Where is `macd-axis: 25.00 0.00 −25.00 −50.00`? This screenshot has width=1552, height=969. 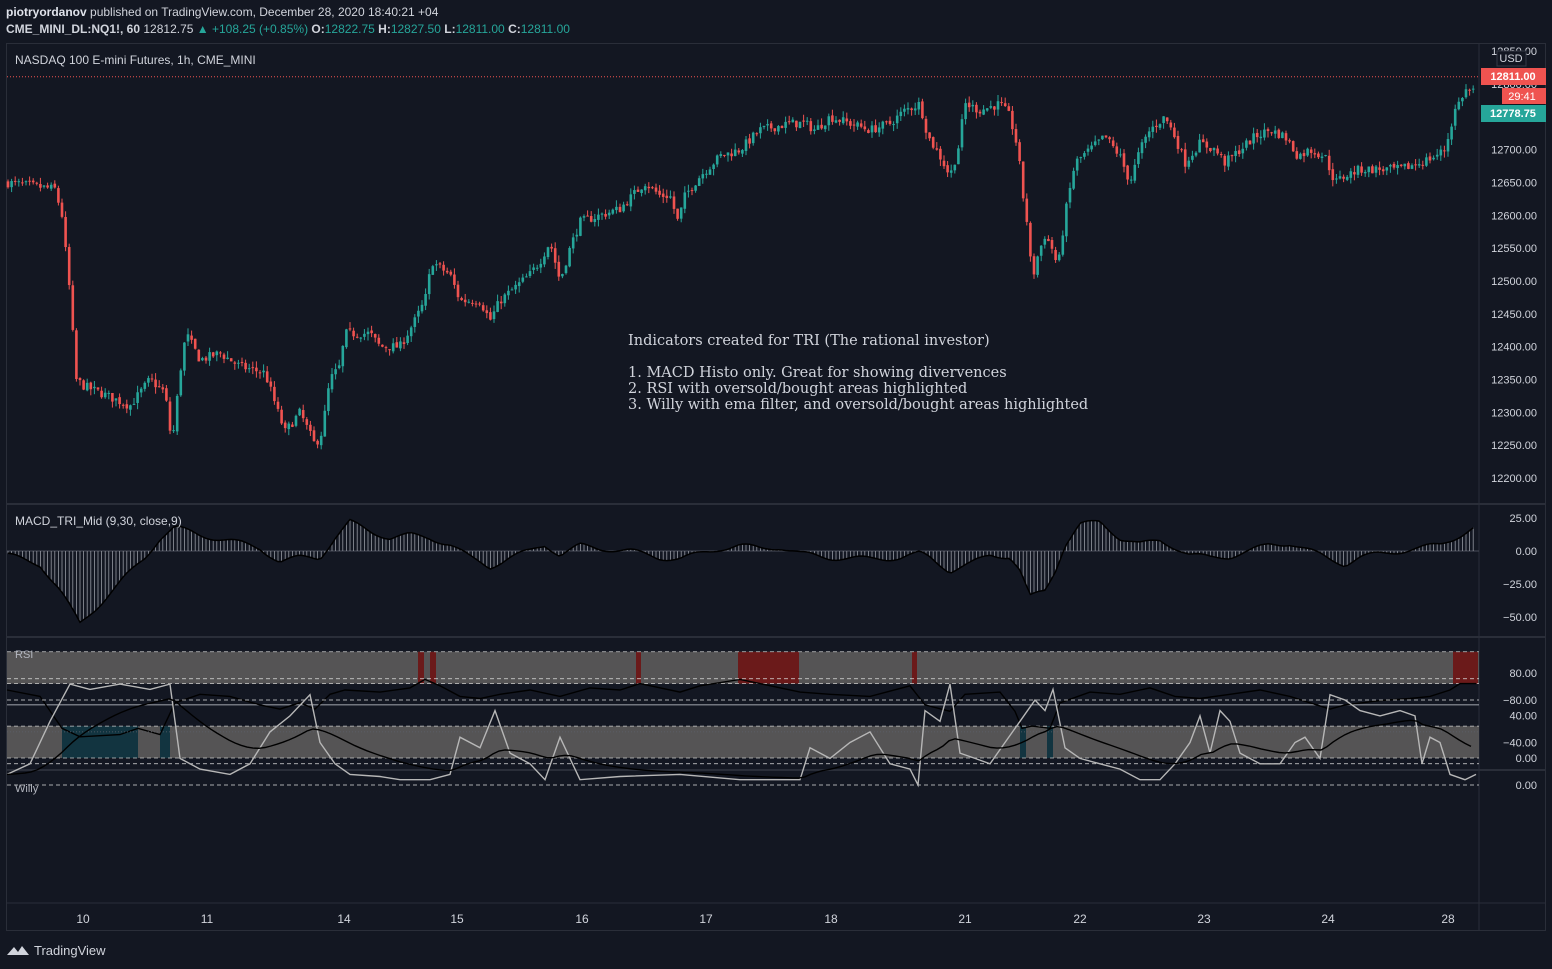
macd-axis: 25.00 0.00 −25.00 −50.00 is located at coordinates (1520, 568).